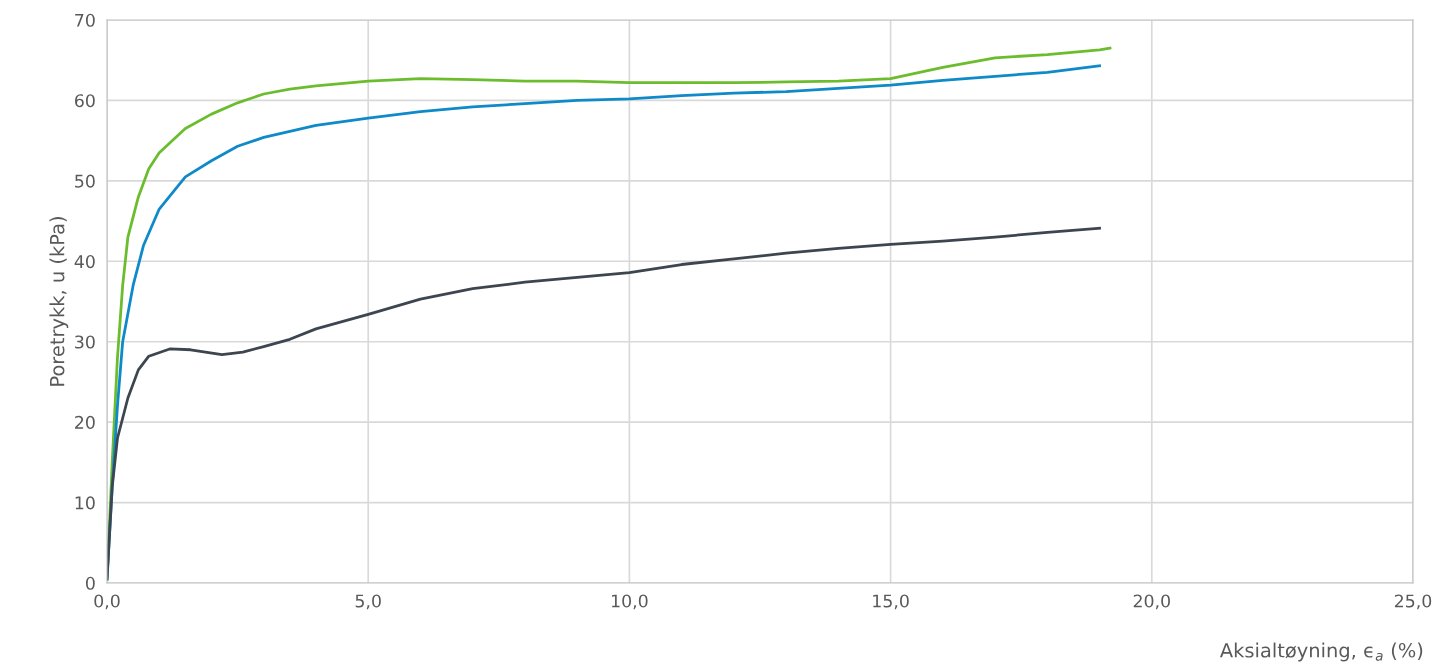 The image size is (1453, 670). I want to click on x-tick-label: 25,0, so click(1413, 602).